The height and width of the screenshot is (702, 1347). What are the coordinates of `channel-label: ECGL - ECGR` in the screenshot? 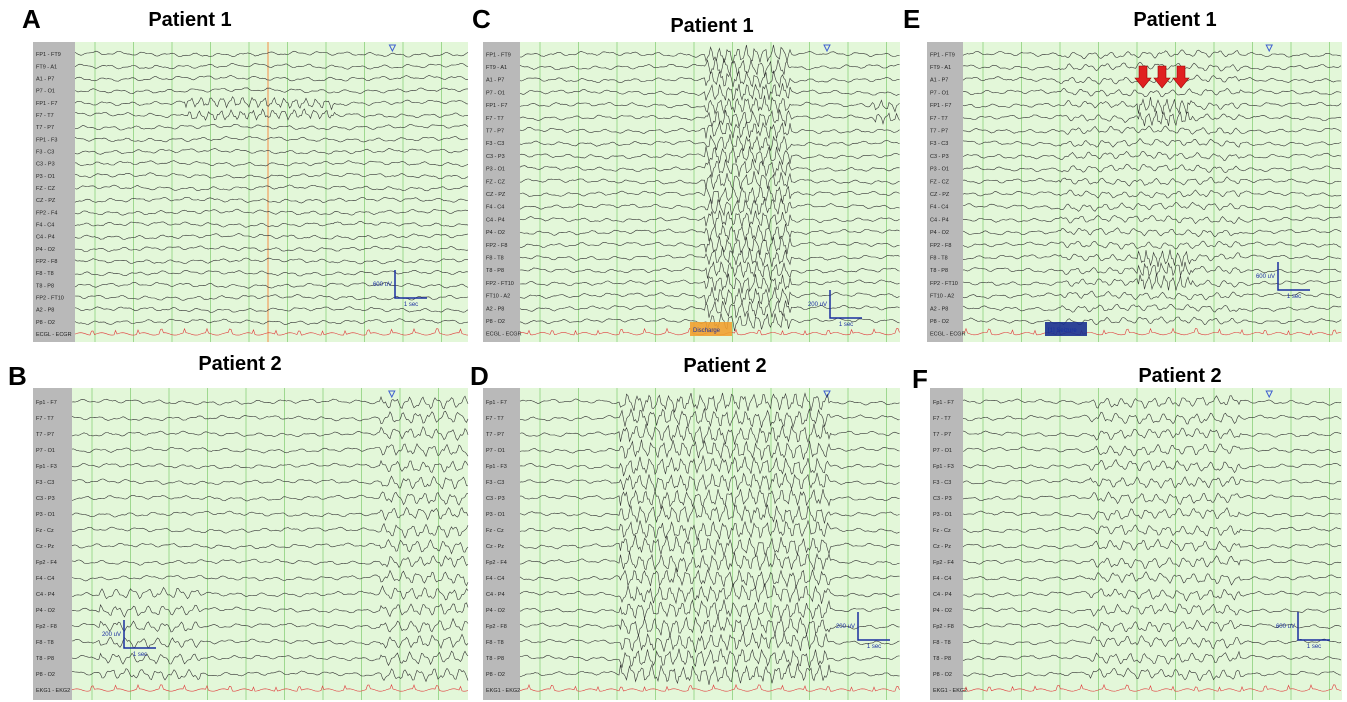 It's located at (54, 335).